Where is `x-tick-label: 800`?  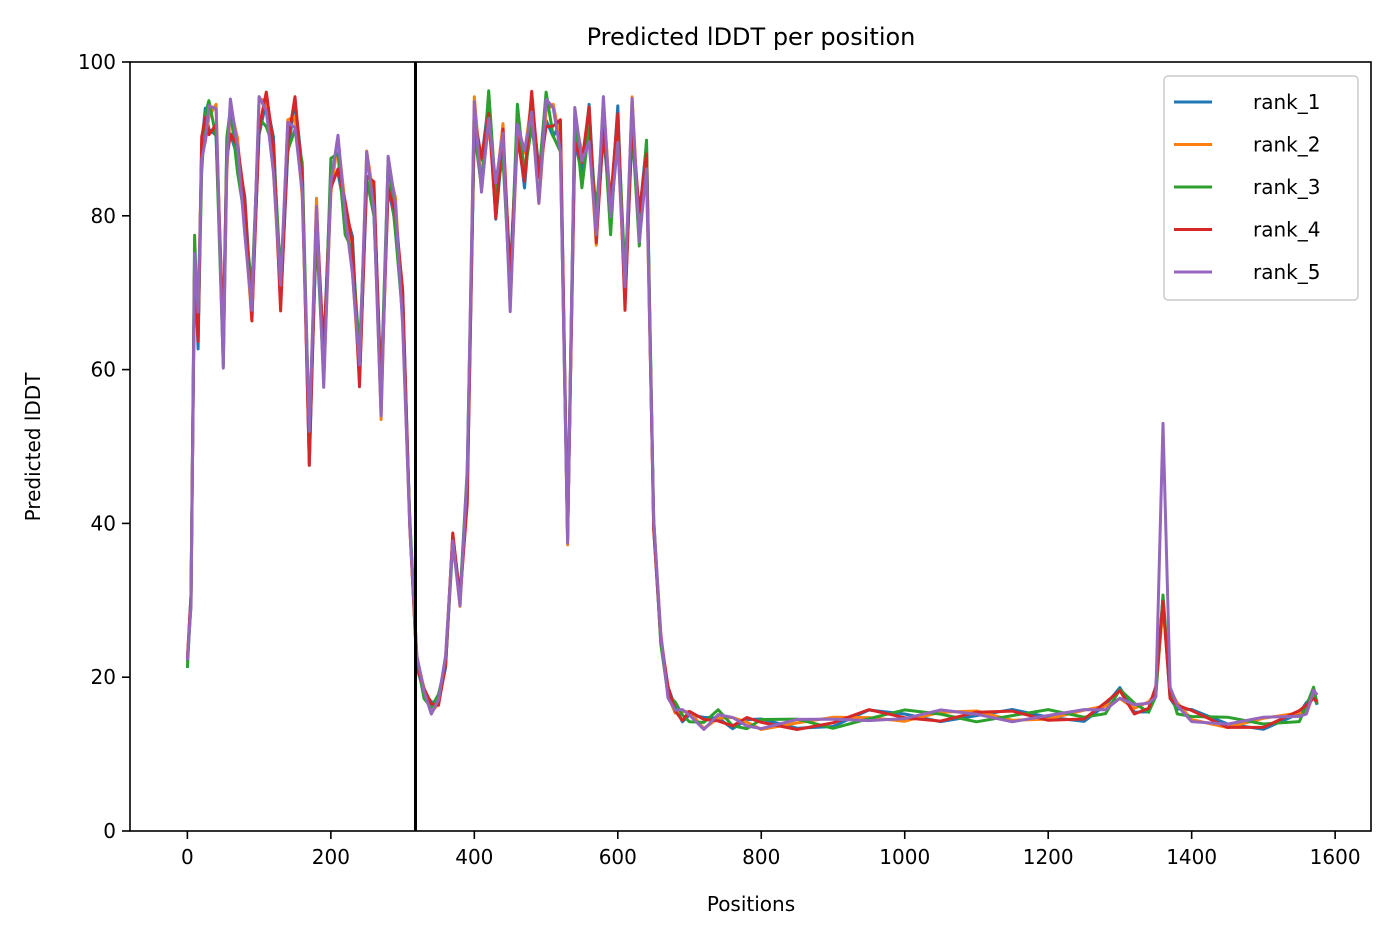
x-tick-label: 800 is located at coordinates (761, 857).